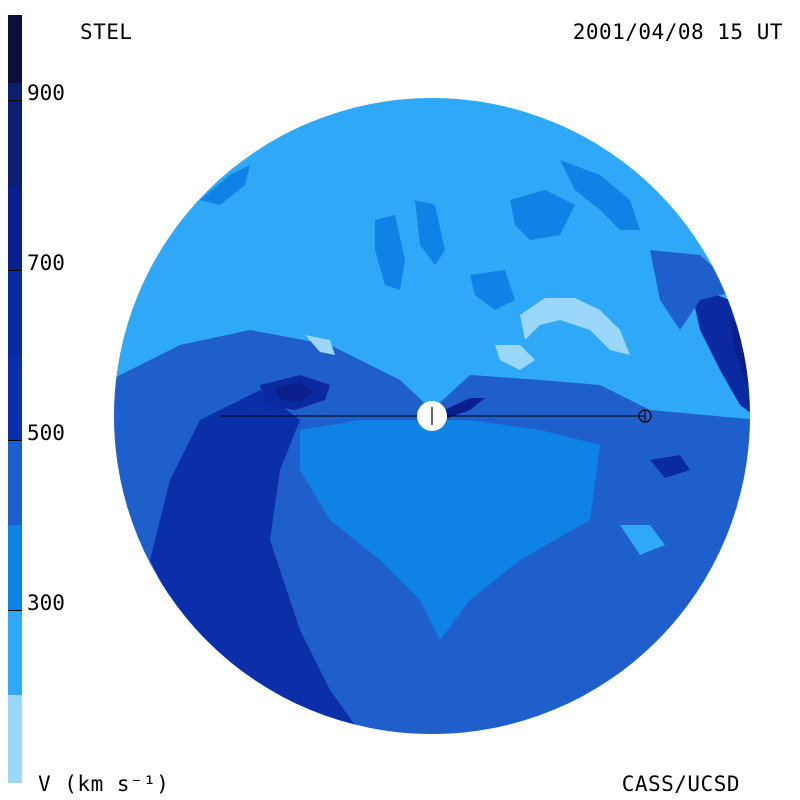  I want to click on region-pale-arc, so click(575, 326).